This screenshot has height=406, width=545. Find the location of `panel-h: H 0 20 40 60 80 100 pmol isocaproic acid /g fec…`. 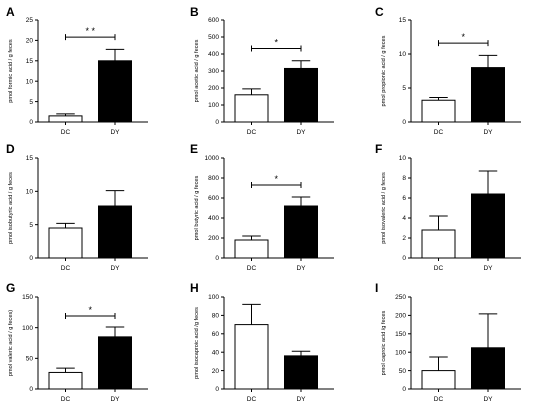

panel-h: H 0 20 40 60 80 100 pmol isocaproic acid /g fec… is located at coordinates (262, 342).